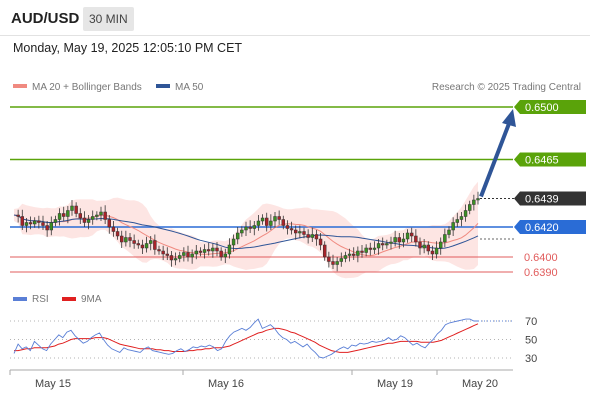  Describe the element at coordinates (163, 86) in the screenshot. I see `ma50-legend-swatch` at that location.